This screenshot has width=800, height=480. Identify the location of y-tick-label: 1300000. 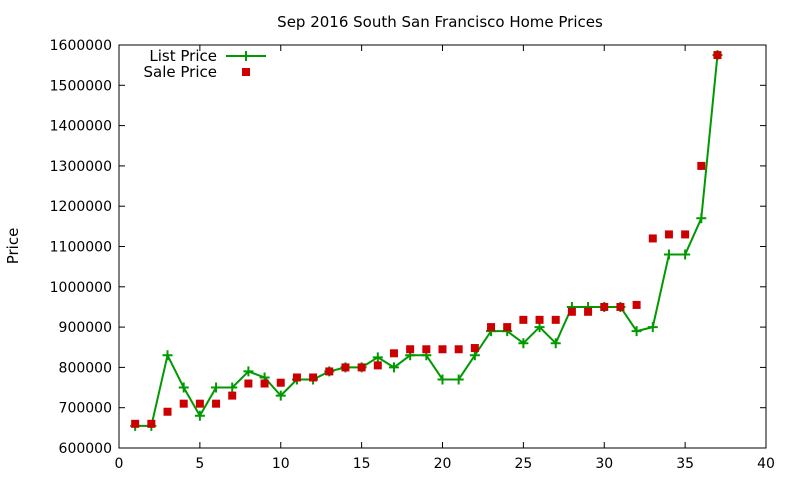
(81, 167).